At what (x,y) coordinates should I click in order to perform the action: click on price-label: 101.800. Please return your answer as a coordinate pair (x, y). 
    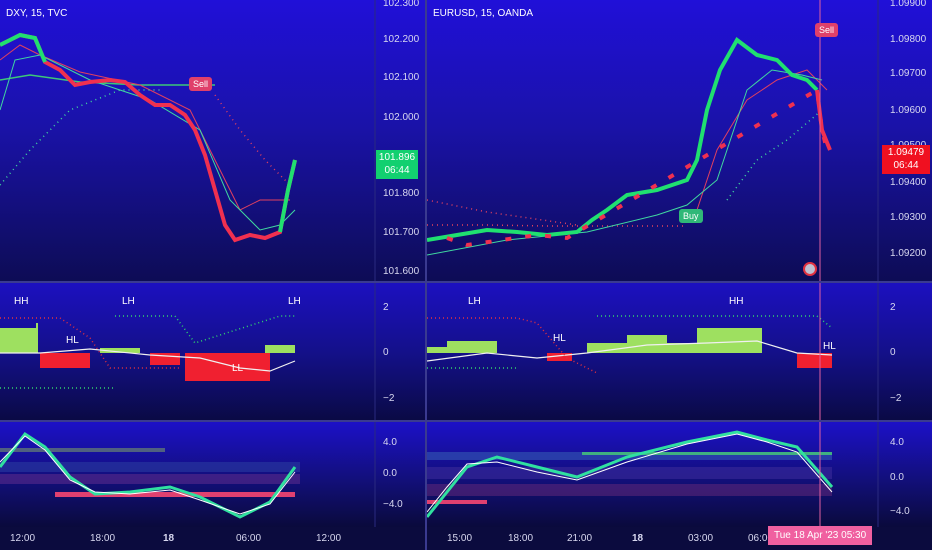
    Looking at the image, I should click on (401, 193).